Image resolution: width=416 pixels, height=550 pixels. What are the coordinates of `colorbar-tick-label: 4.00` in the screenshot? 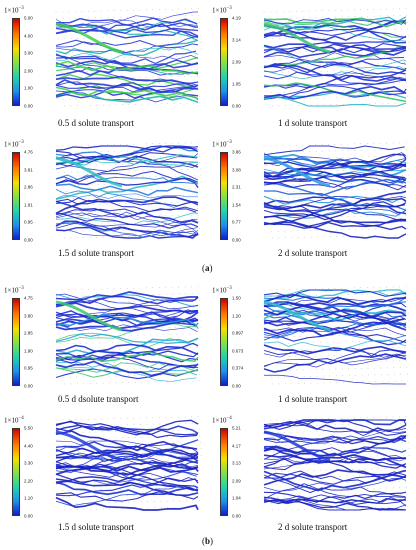 It's located at (28, 36).